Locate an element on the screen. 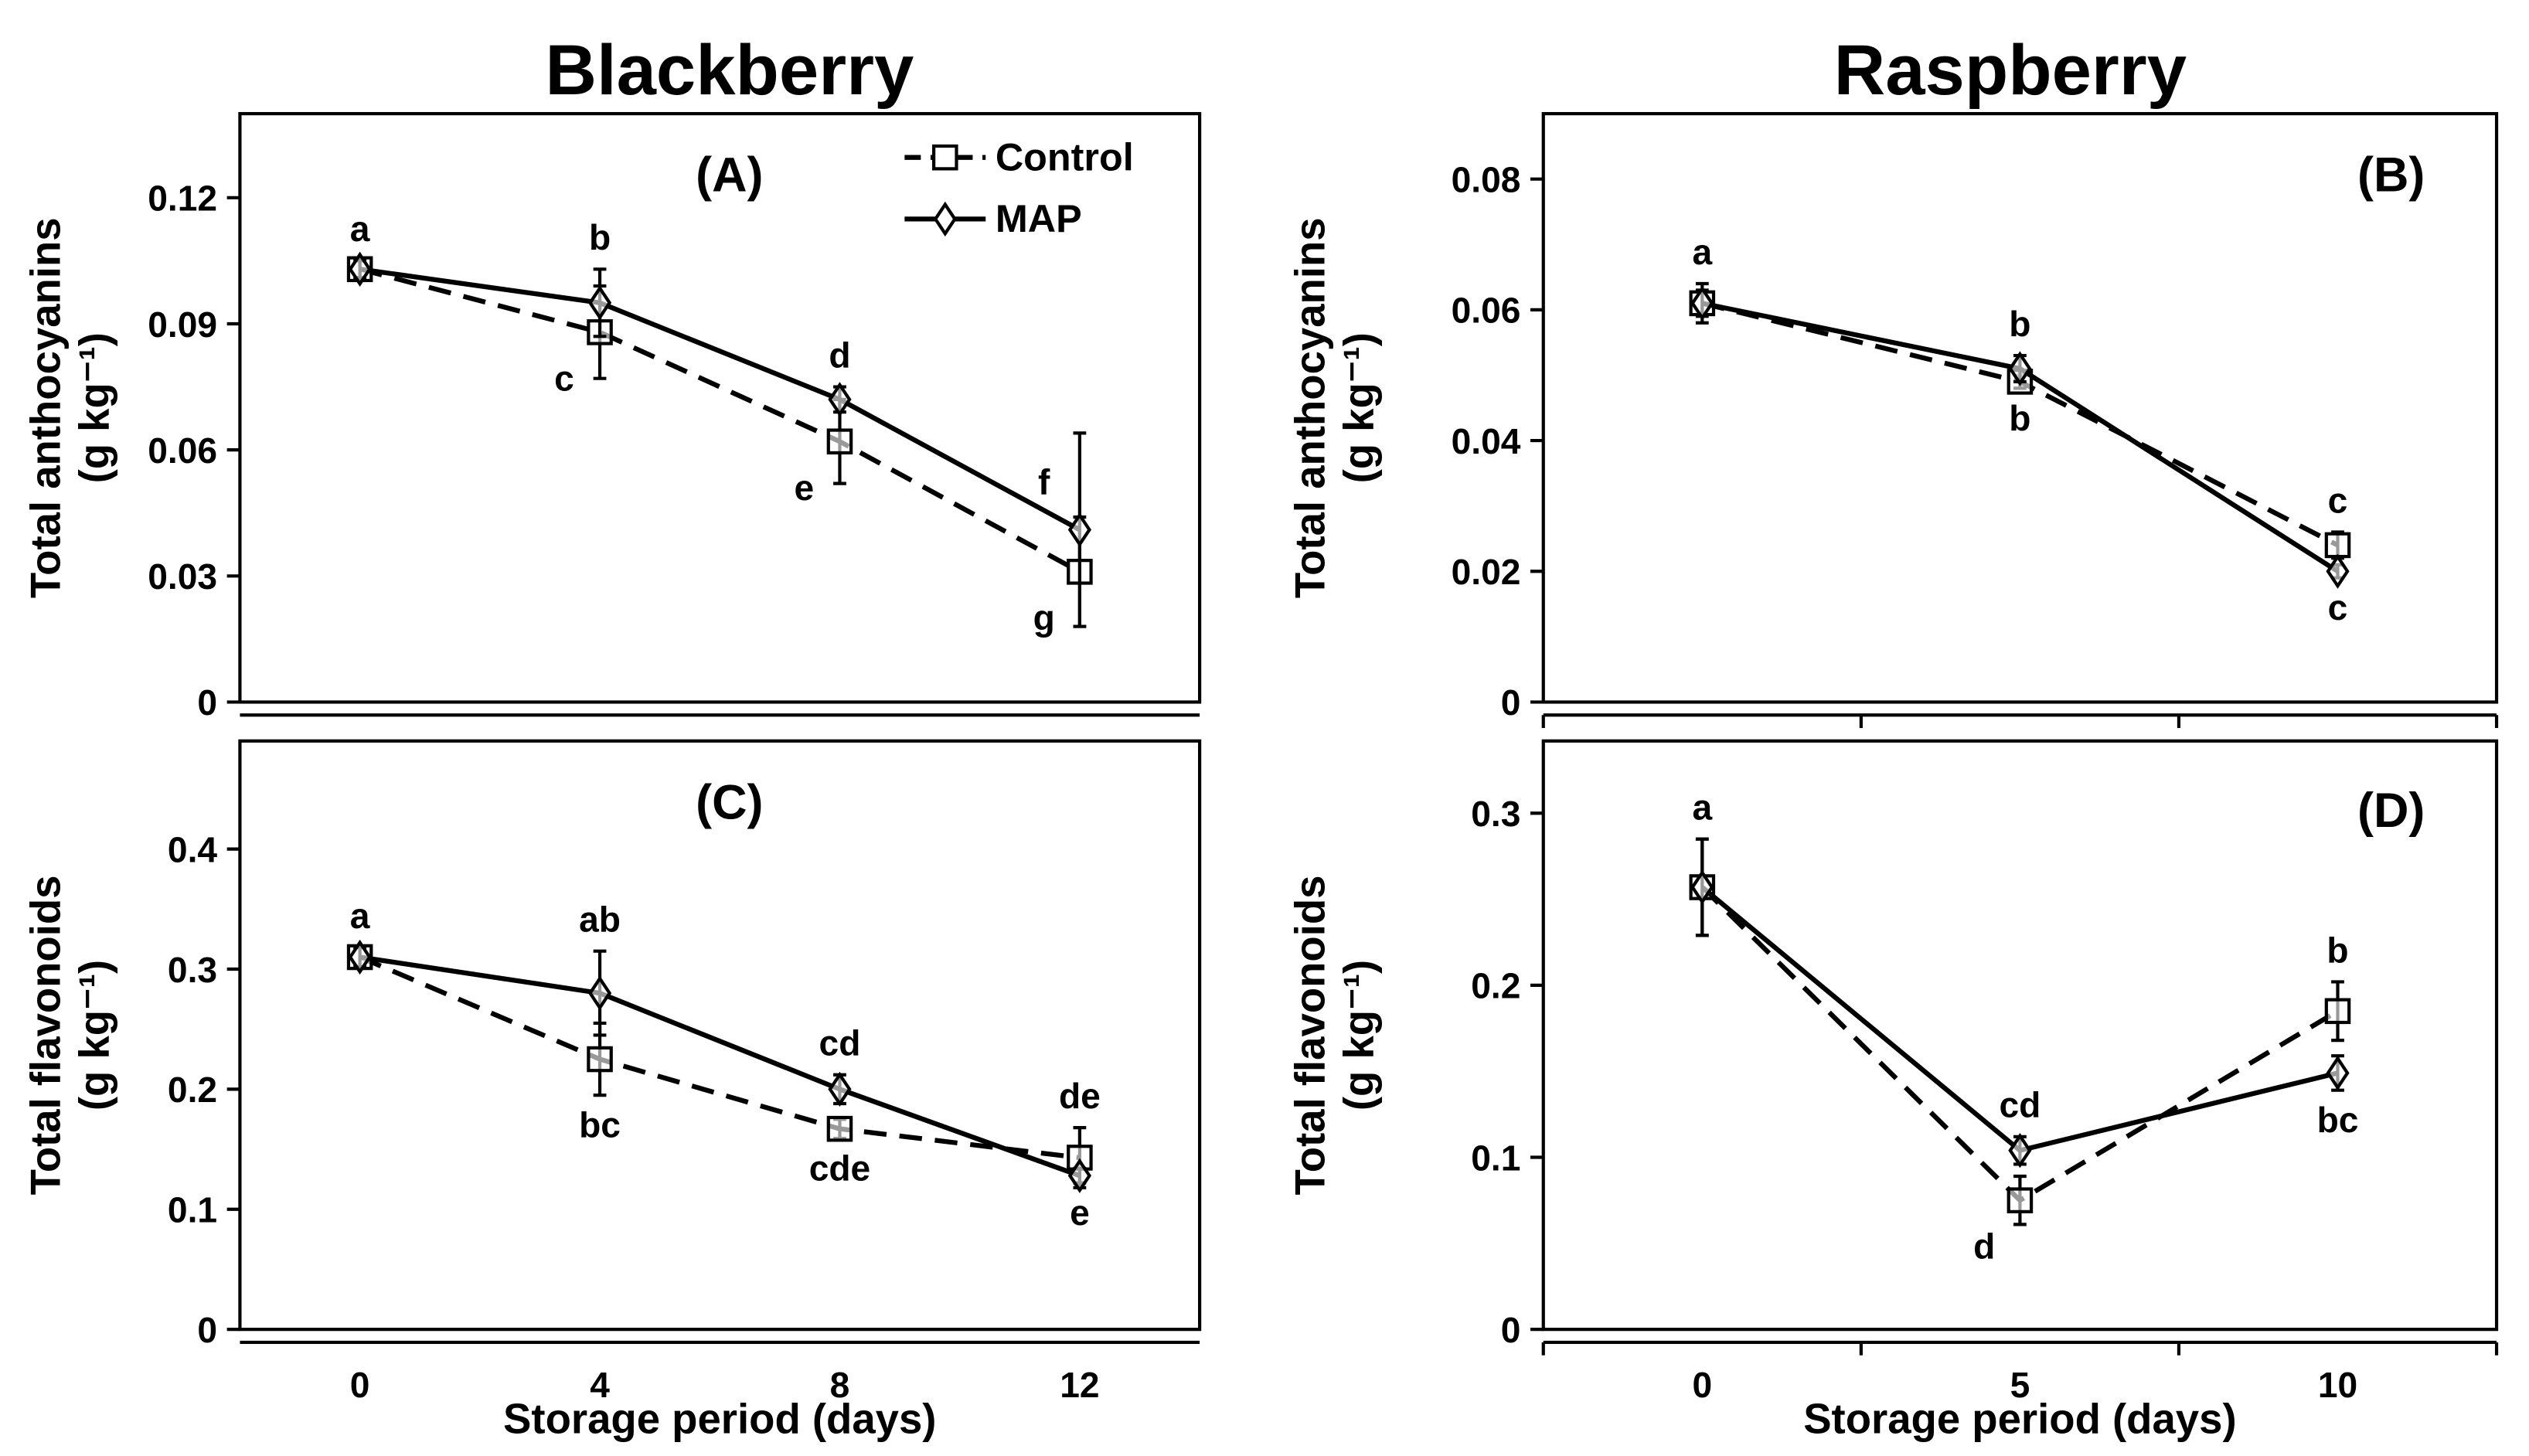 The width and height of the screenshot is (2529, 1456). panel-label: (A) is located at coordinates (729, 175).